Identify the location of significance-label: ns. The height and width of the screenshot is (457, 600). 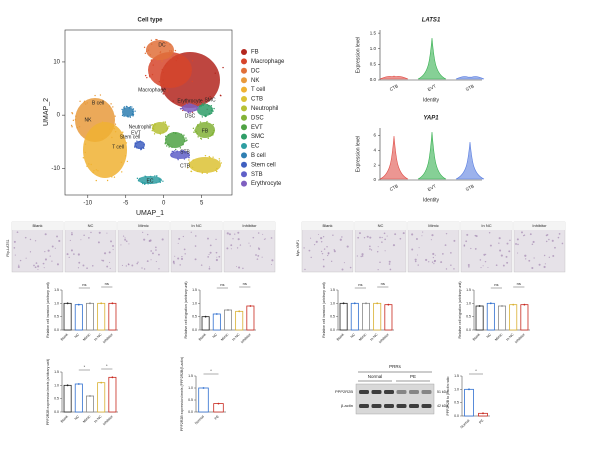
(383, 283).